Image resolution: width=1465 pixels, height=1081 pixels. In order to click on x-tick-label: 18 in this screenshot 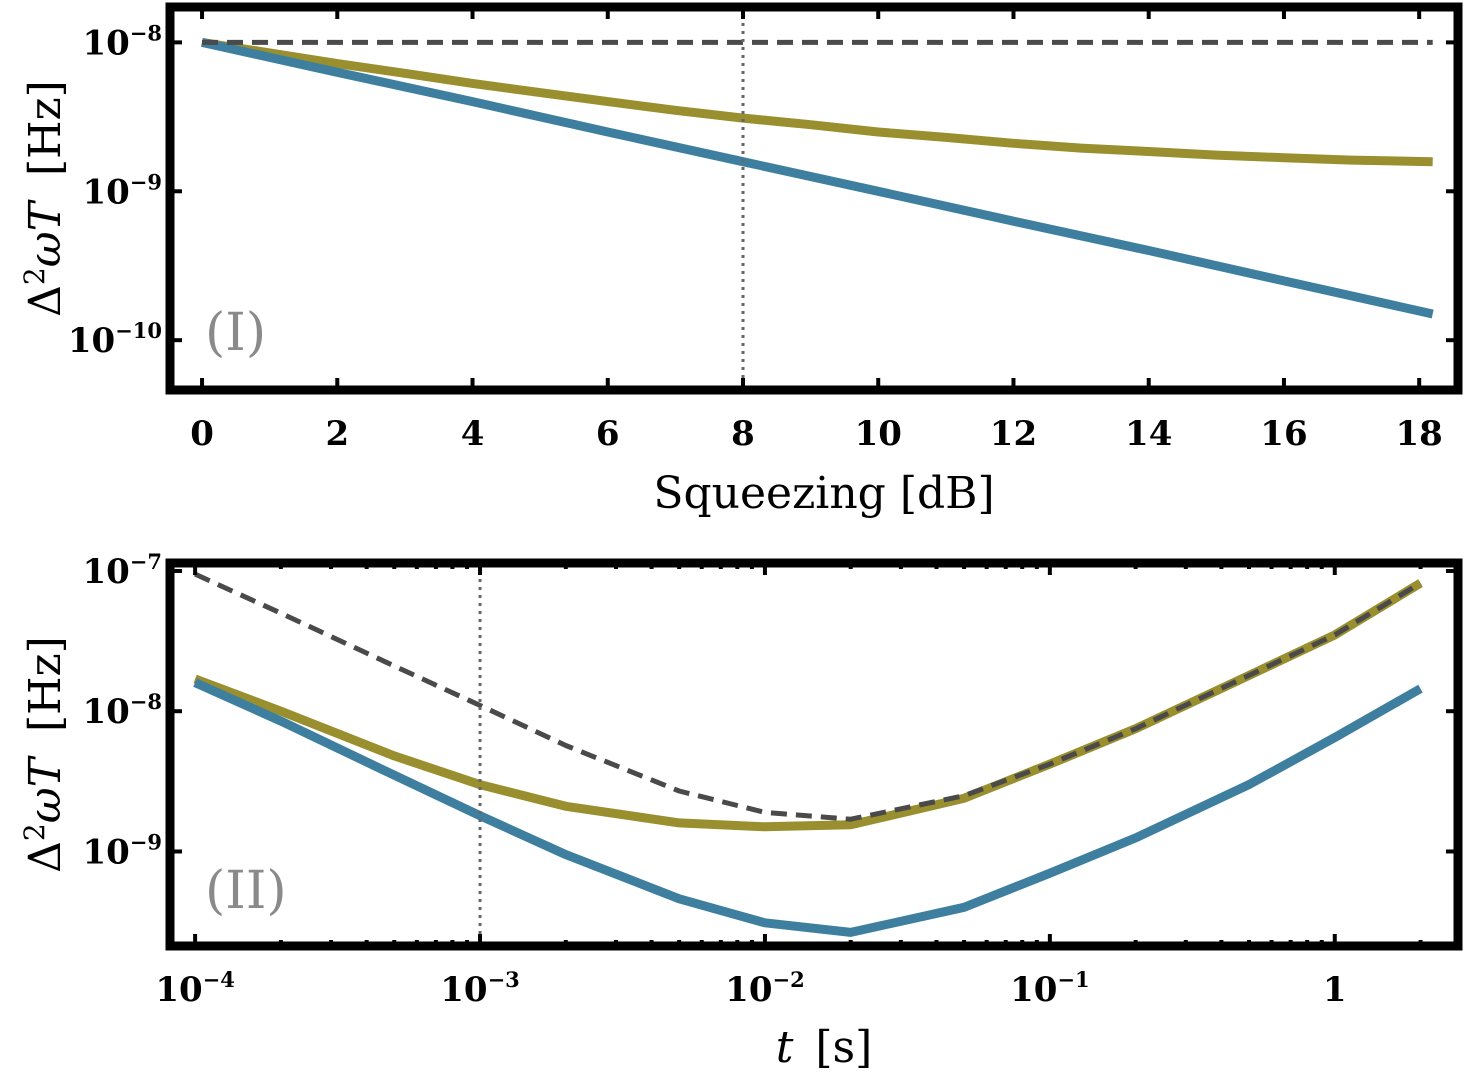, I will do `click(1419, 434)`.